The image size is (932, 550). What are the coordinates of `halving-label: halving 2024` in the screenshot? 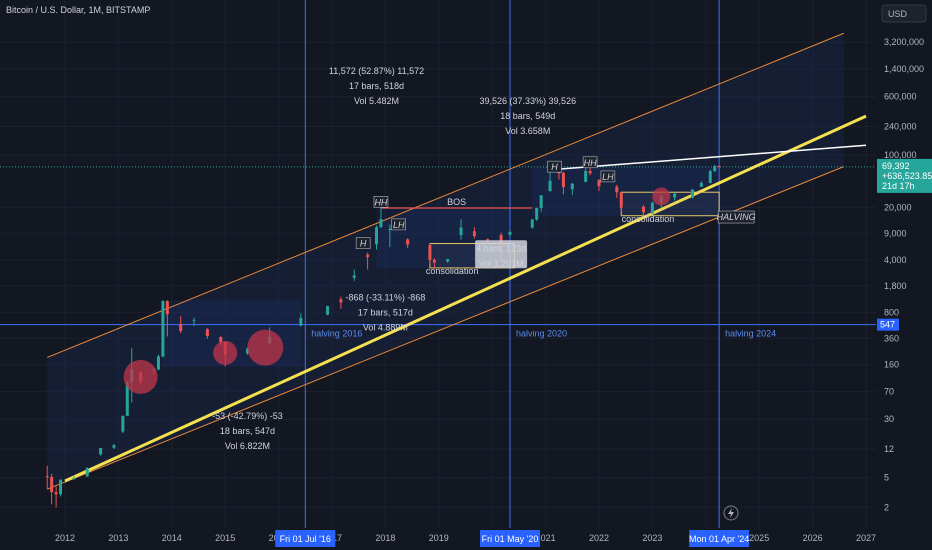 It's located at (750, 334).